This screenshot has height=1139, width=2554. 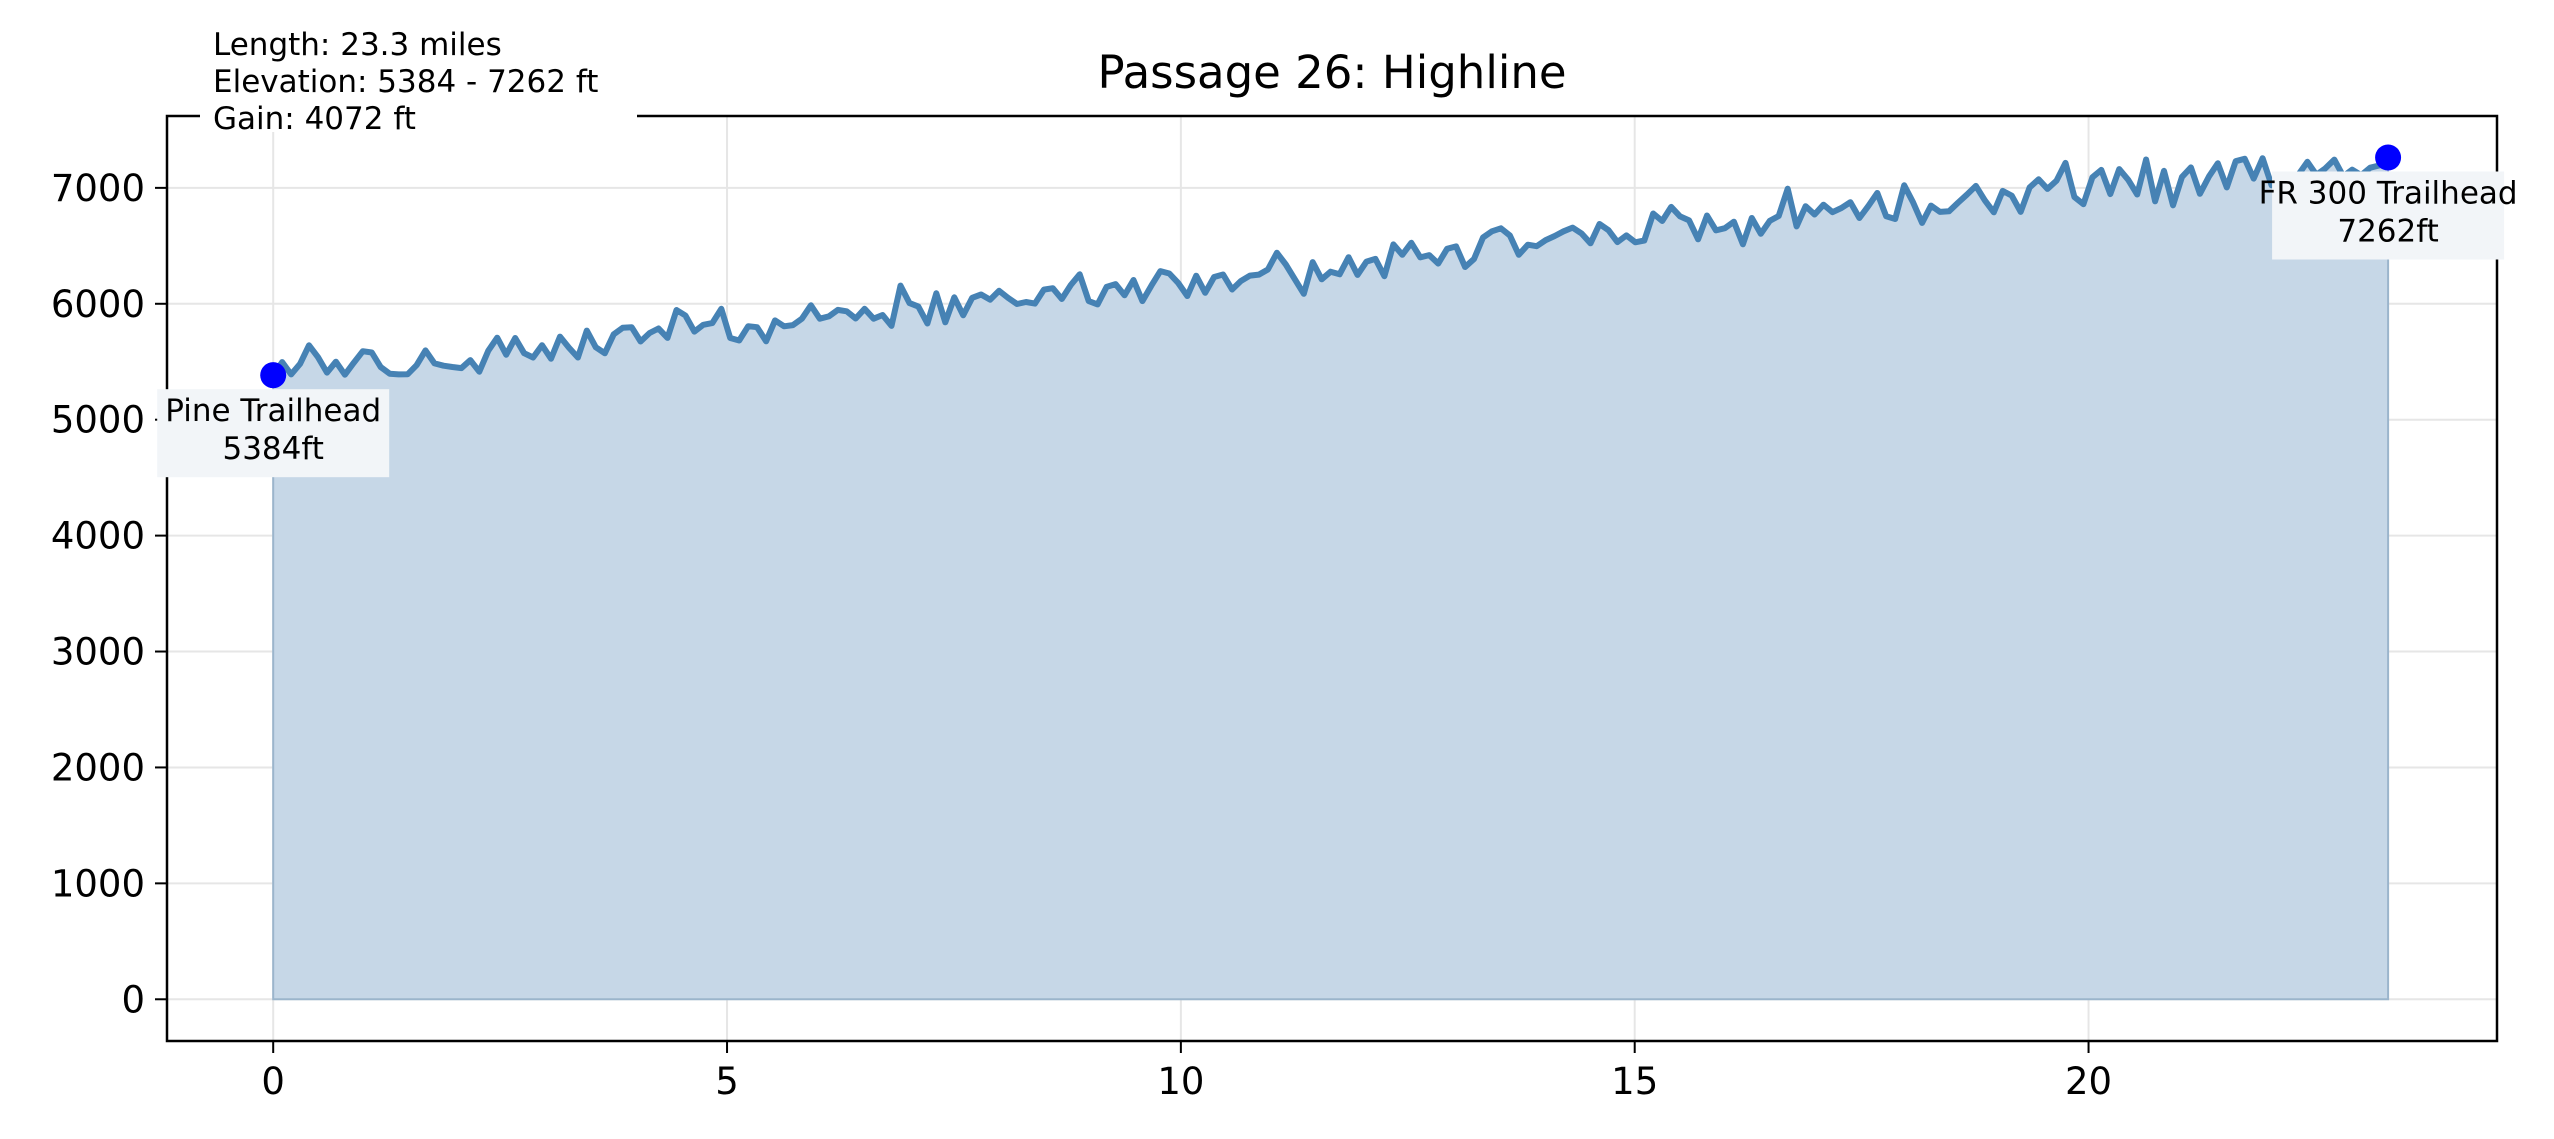 I want to click on chart-title: Passage 26: Highline, so click(x=1331, y=72).